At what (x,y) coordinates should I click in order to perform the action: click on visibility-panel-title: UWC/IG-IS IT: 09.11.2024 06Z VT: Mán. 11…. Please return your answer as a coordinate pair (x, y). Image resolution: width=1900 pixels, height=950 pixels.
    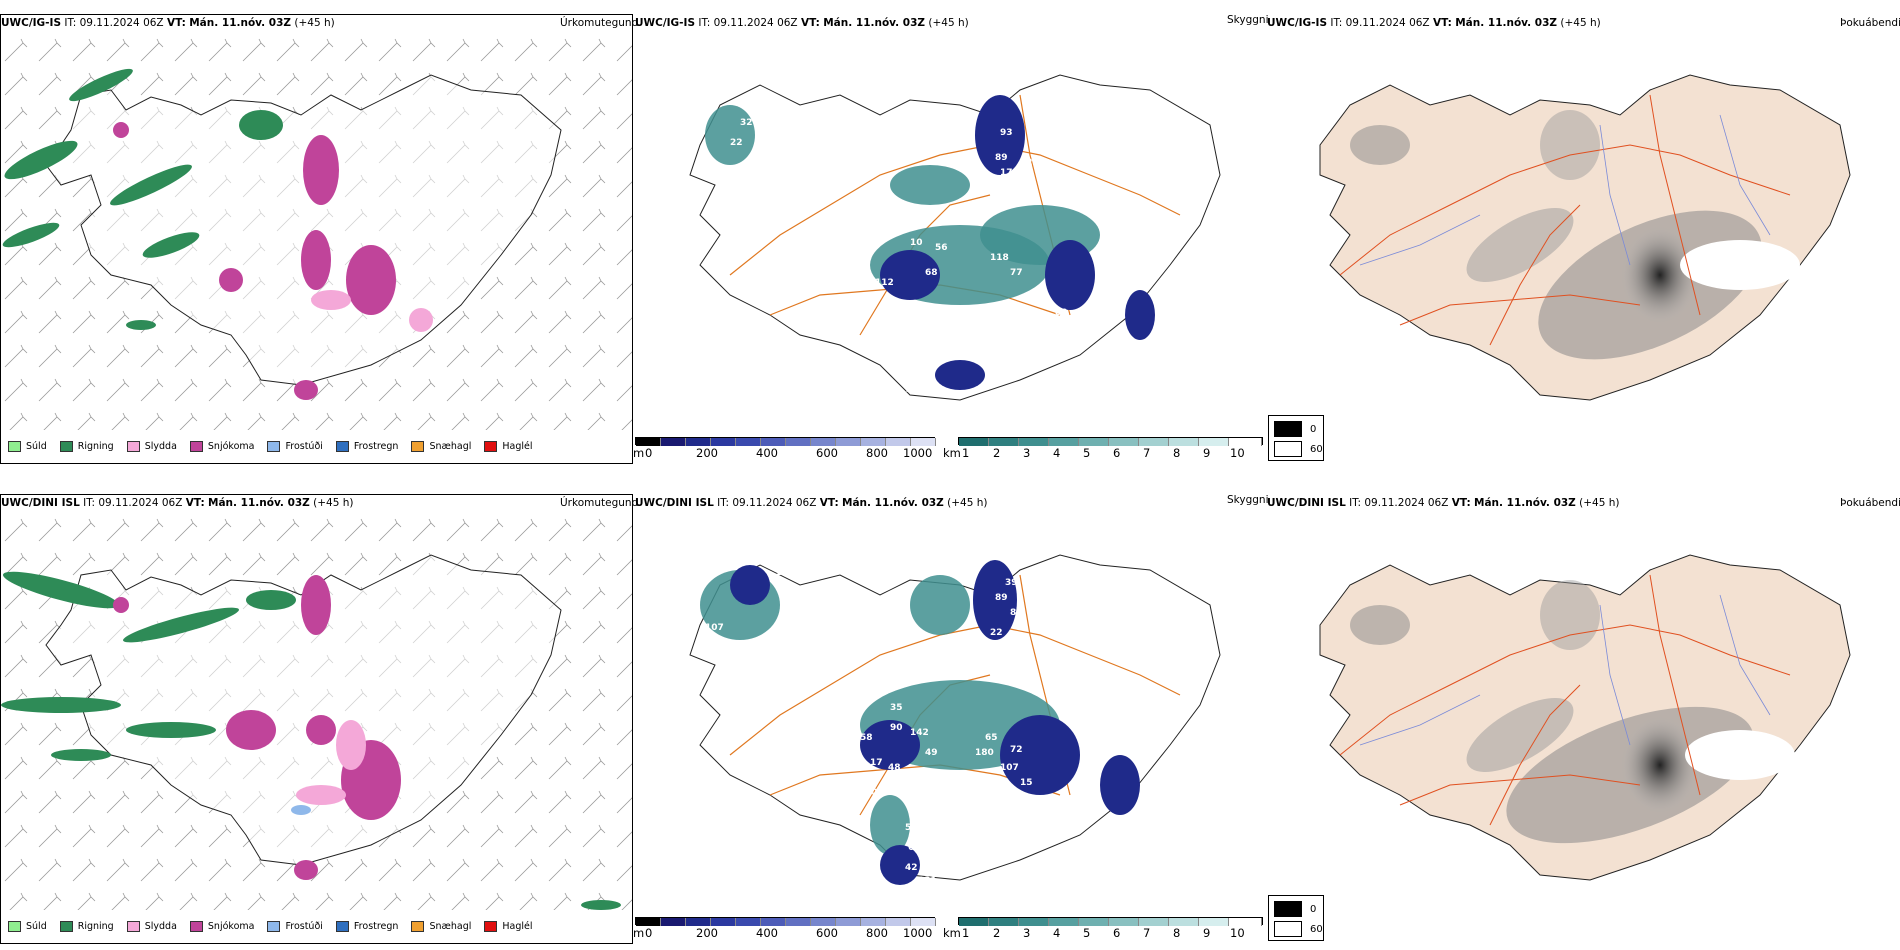
    Looking at the image, I should click on (802, 23).